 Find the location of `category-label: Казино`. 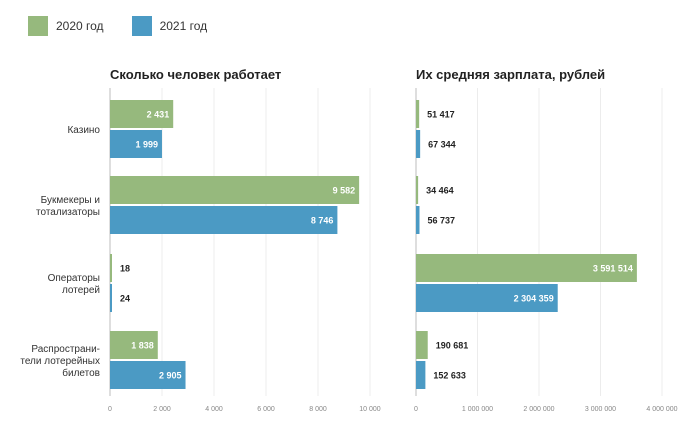

category-label: Казино is located at coordinates (83, 130).